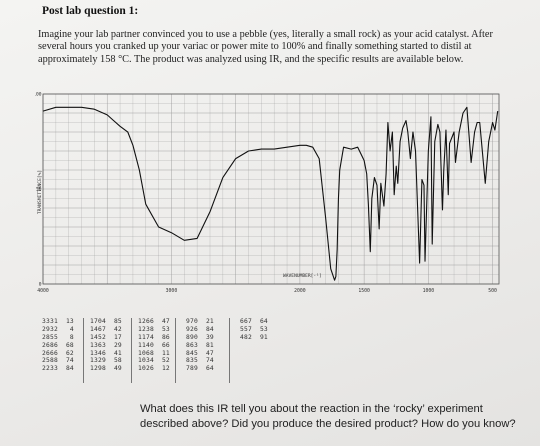  What do you see at coordinates (106, 361) in the screenshot?
I see `peak-table-row: 1329 58` at bounding box center [106, 361].